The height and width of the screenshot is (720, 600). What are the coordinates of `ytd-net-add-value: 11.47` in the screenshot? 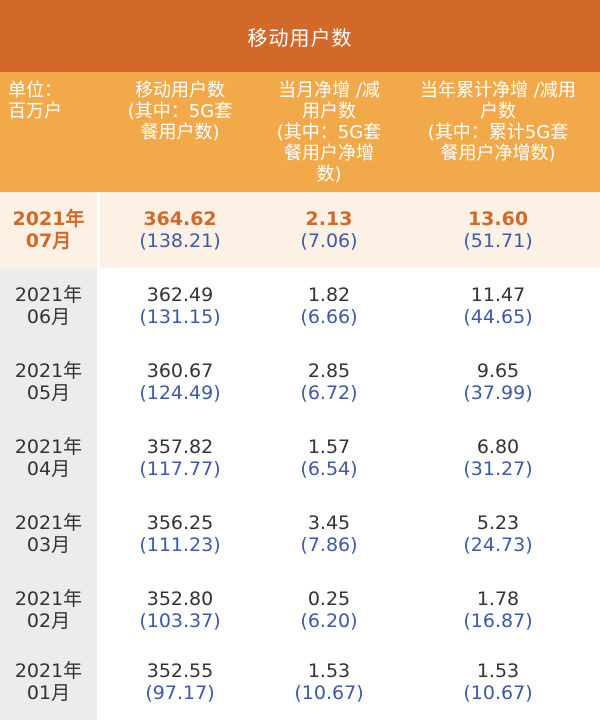 It's located at (498, 295).